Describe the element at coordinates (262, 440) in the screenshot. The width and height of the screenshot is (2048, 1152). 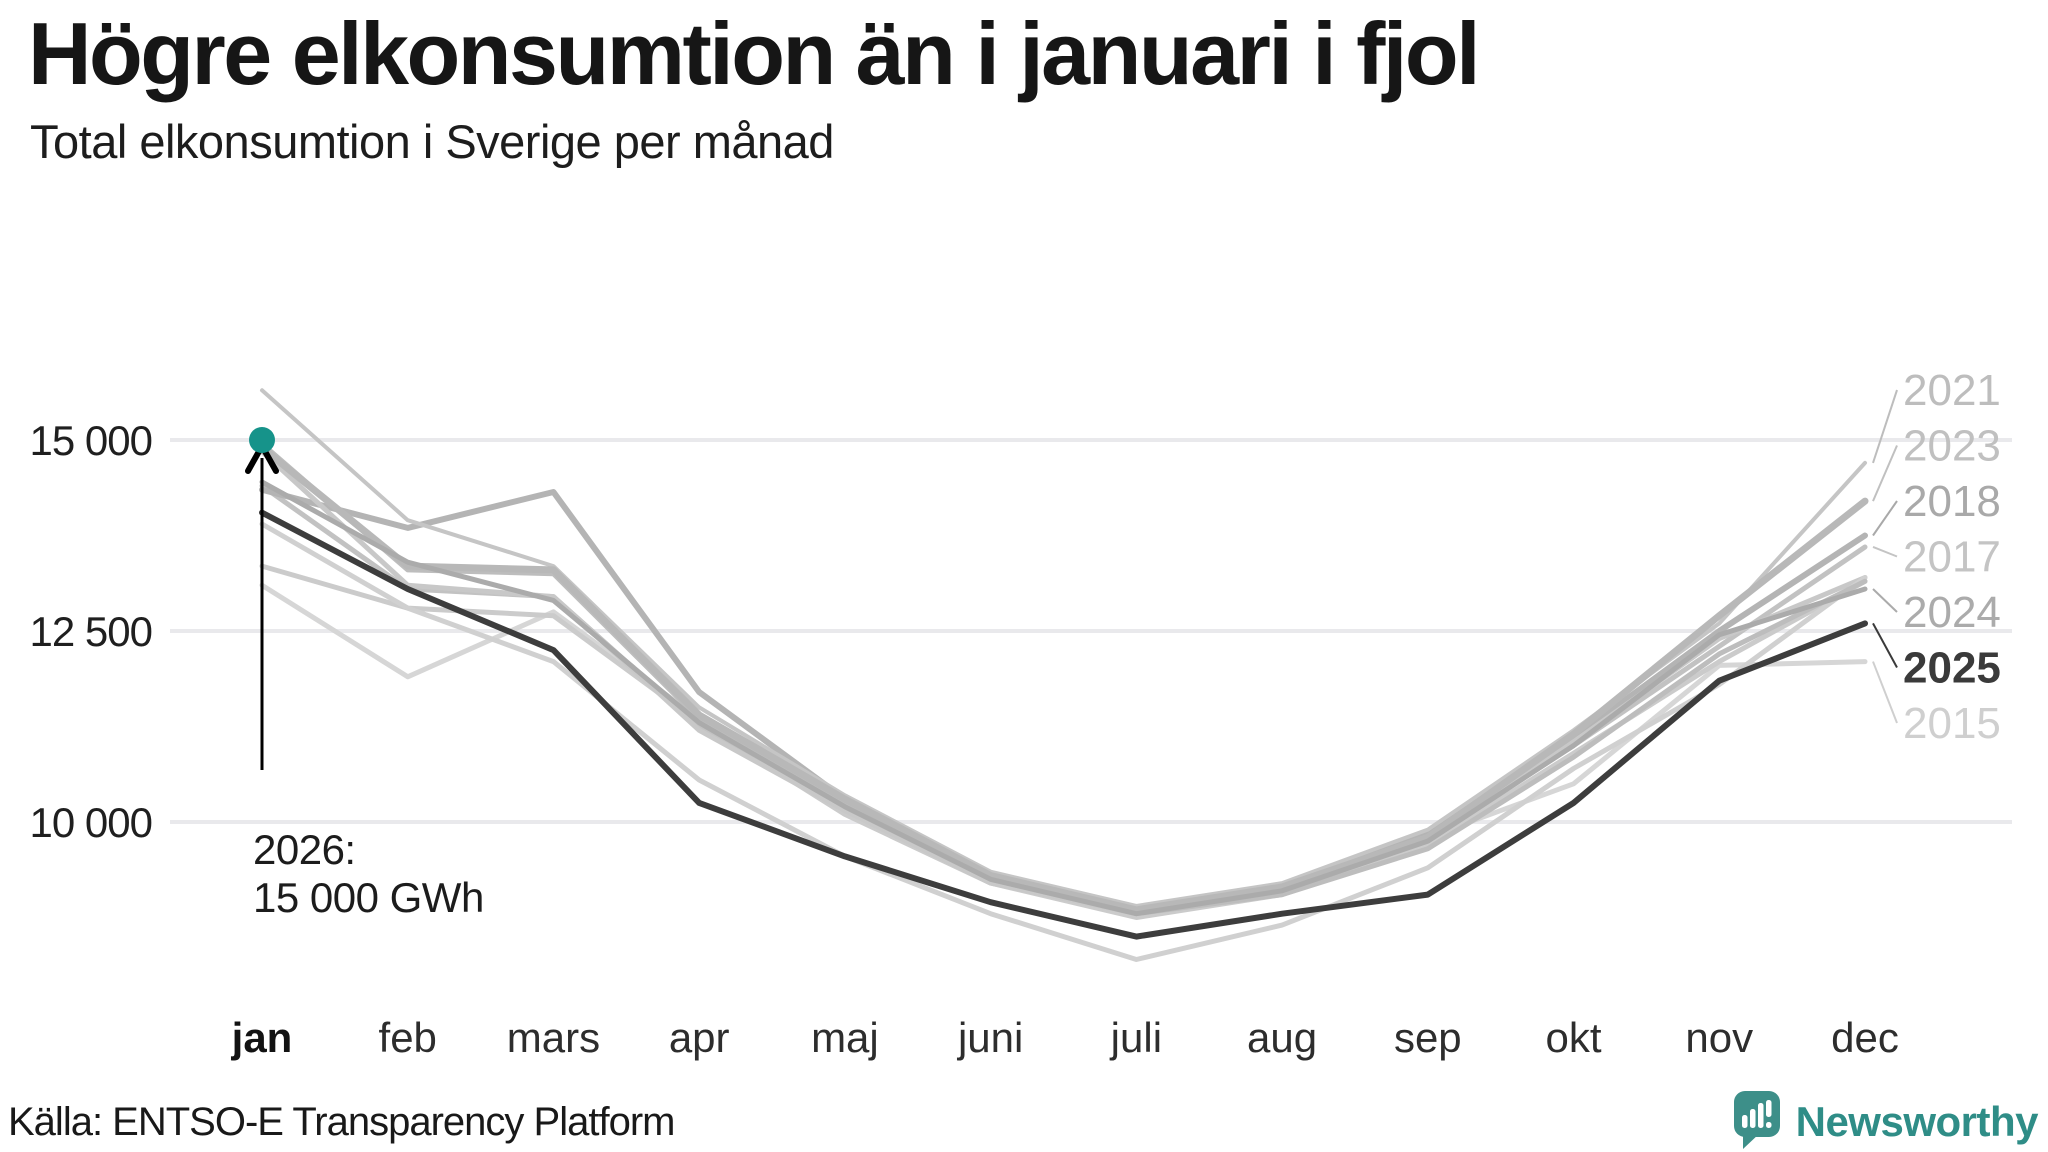
I see `highlight-dot-2026` at that location.